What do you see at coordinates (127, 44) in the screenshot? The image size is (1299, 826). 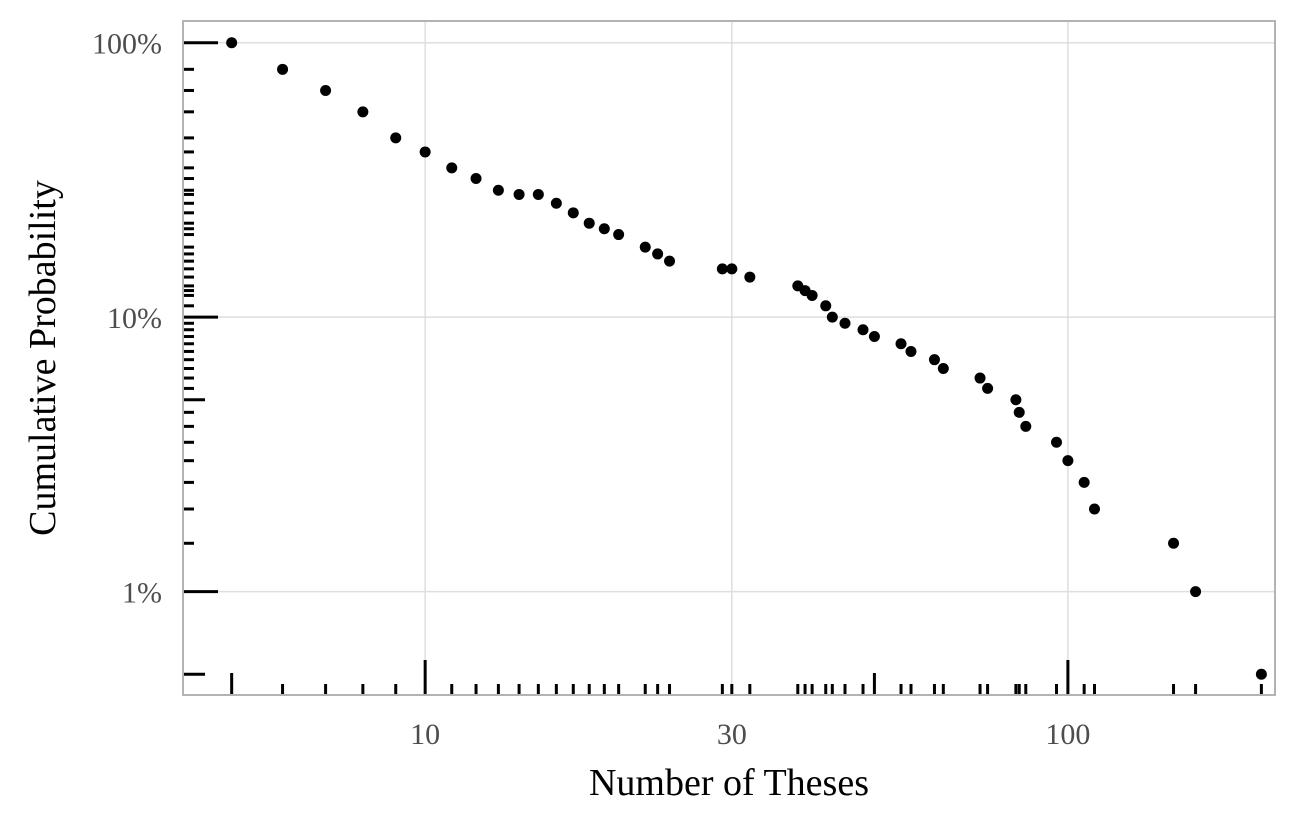 I see `y-tick-label: 100%` at bounding box center [127, 44].